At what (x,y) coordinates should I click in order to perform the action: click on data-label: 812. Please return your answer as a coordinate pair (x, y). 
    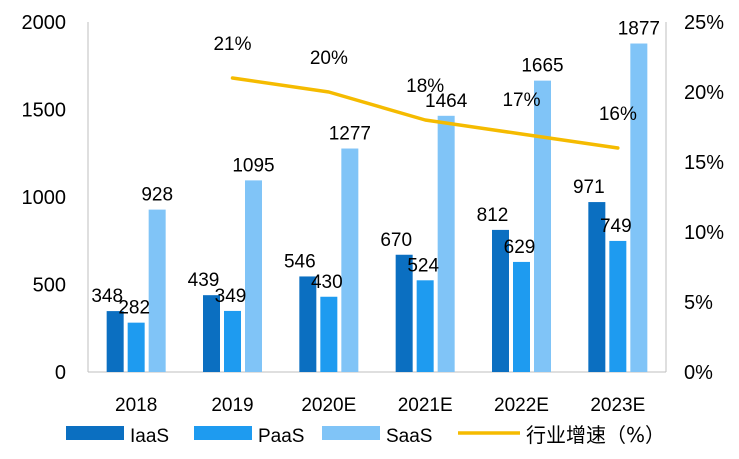
    Looking at the image, I should click on (493, 215).